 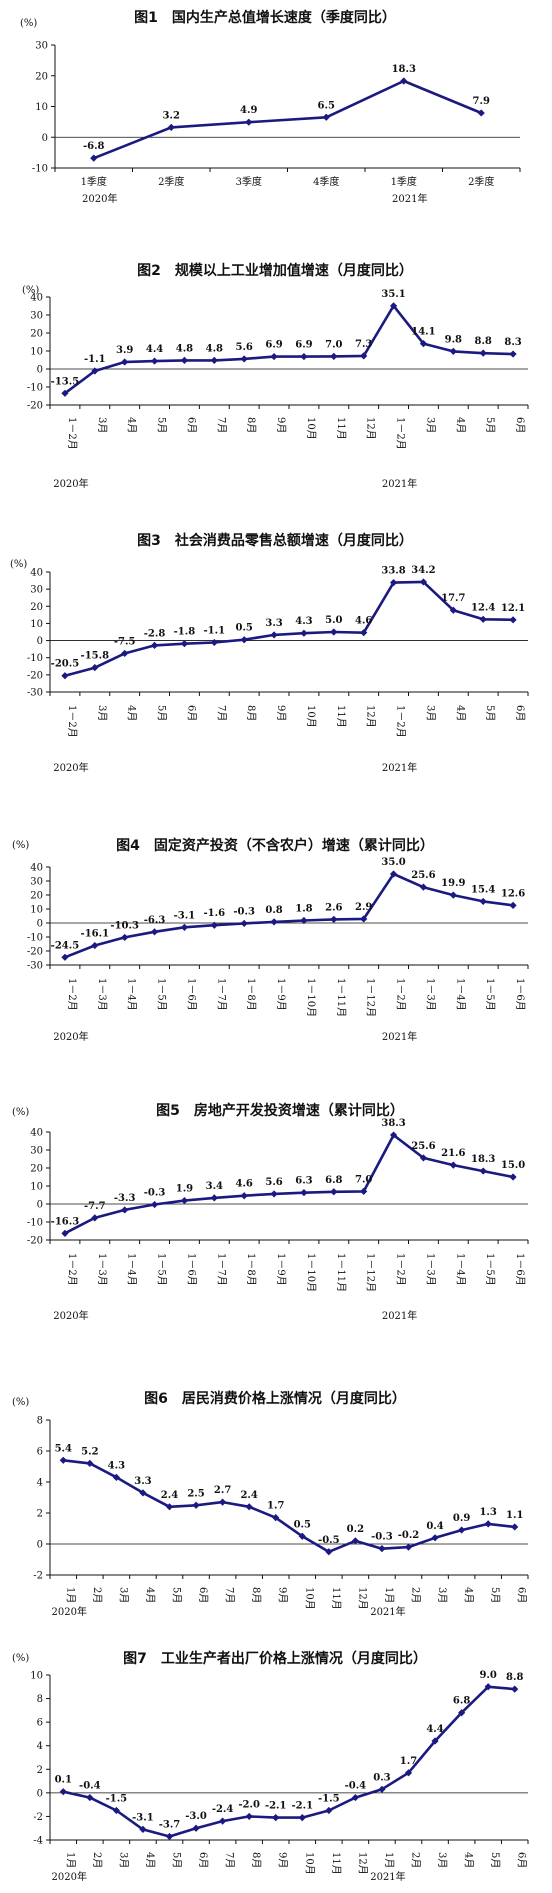 What do you see at coordinates (303, 1181) in the screenshot?
I see `data-label: 6.3` at bounding box center [303, 1181].